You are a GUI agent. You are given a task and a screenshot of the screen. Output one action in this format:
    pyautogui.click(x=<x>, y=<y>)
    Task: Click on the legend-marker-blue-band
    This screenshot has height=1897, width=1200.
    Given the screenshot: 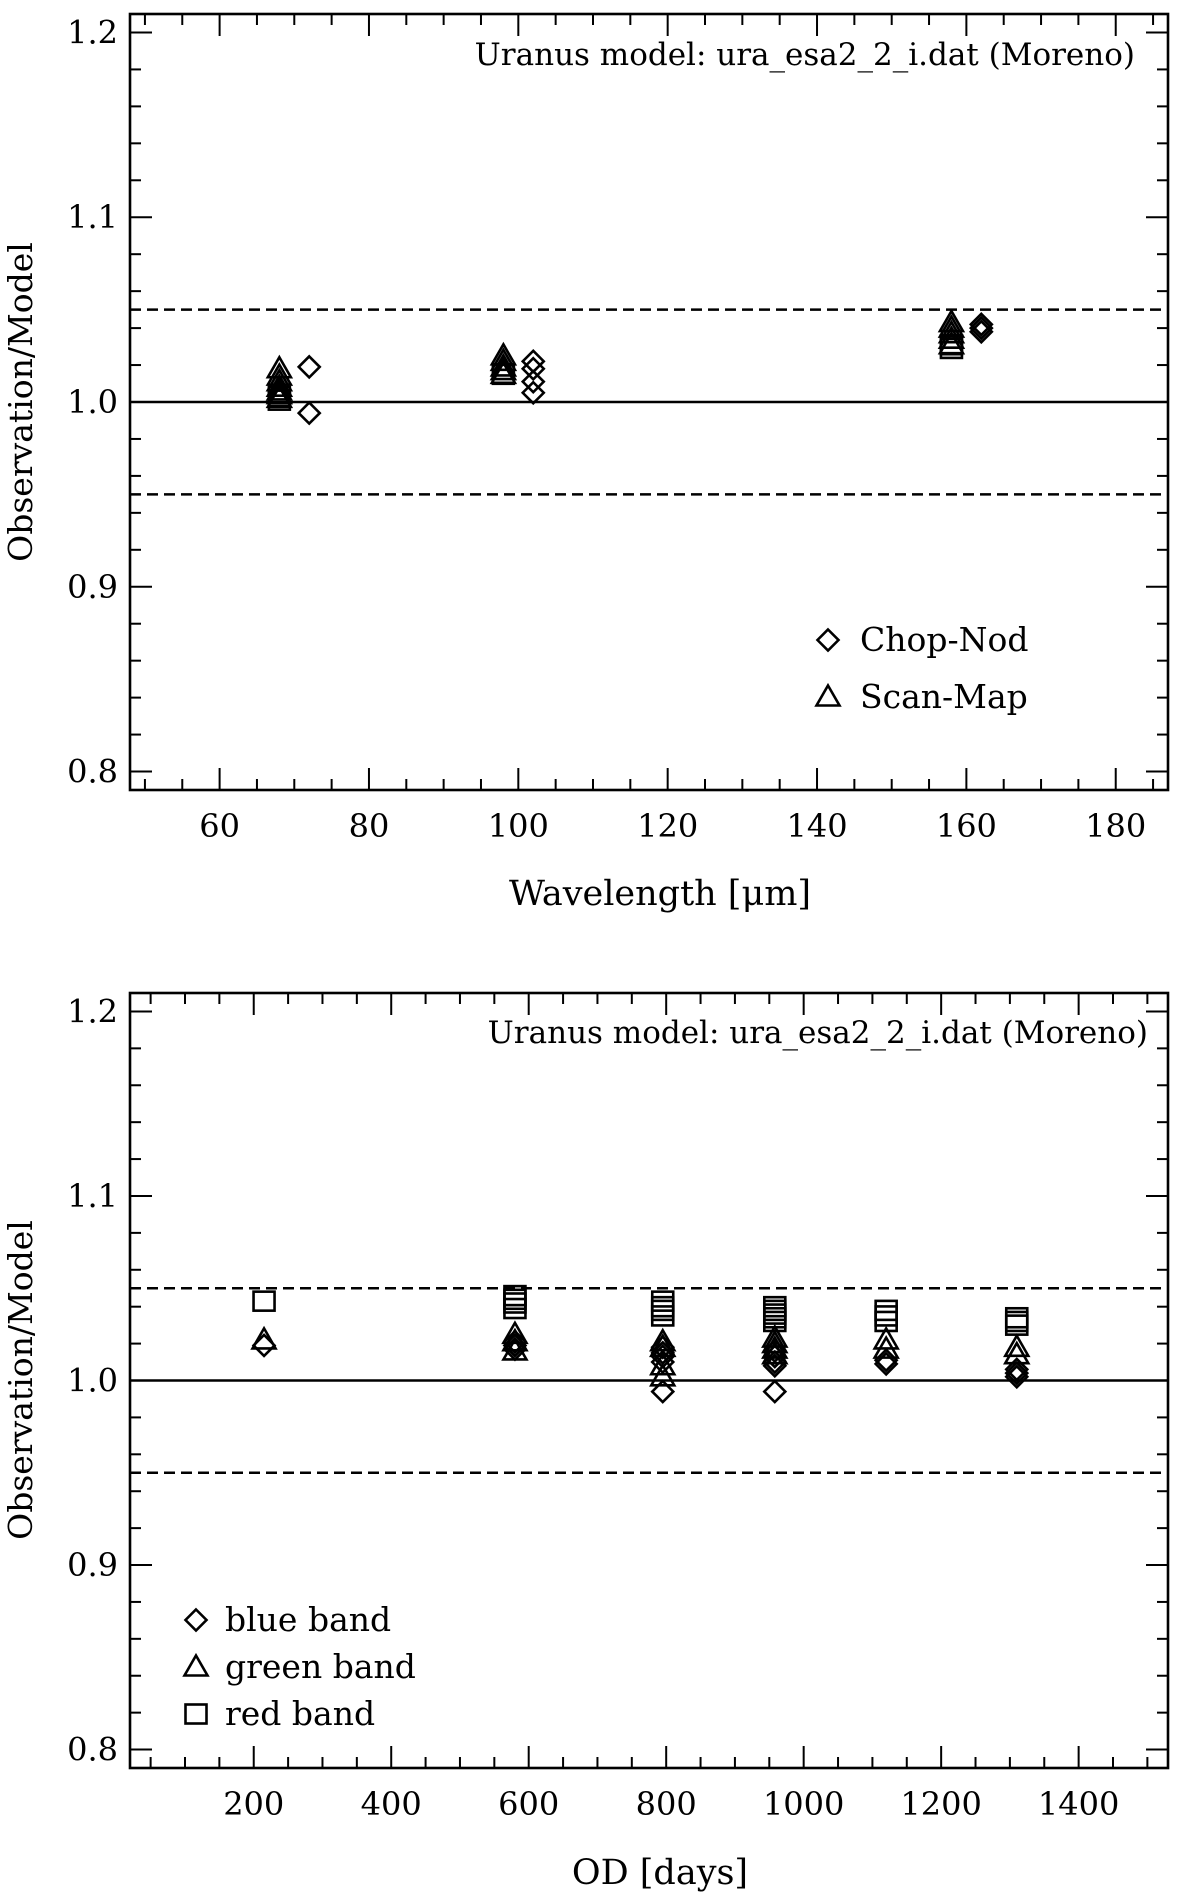 What is the action you would take?
    pyautogui.click(x=196, y=1620)
    